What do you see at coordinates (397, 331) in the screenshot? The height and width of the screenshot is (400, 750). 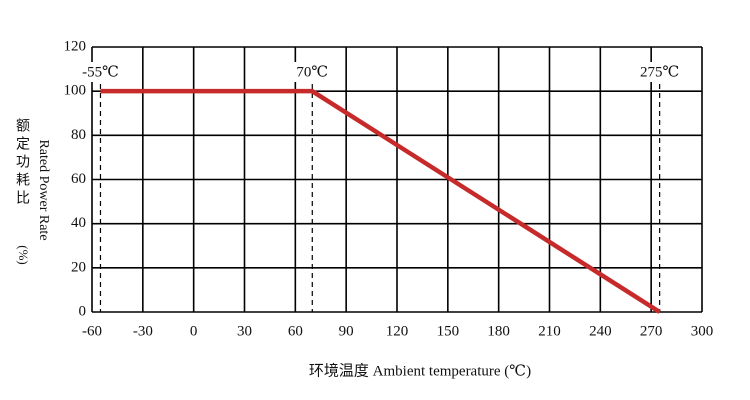 I see `x-tick-label: 120` at bounding box center [397, 331].